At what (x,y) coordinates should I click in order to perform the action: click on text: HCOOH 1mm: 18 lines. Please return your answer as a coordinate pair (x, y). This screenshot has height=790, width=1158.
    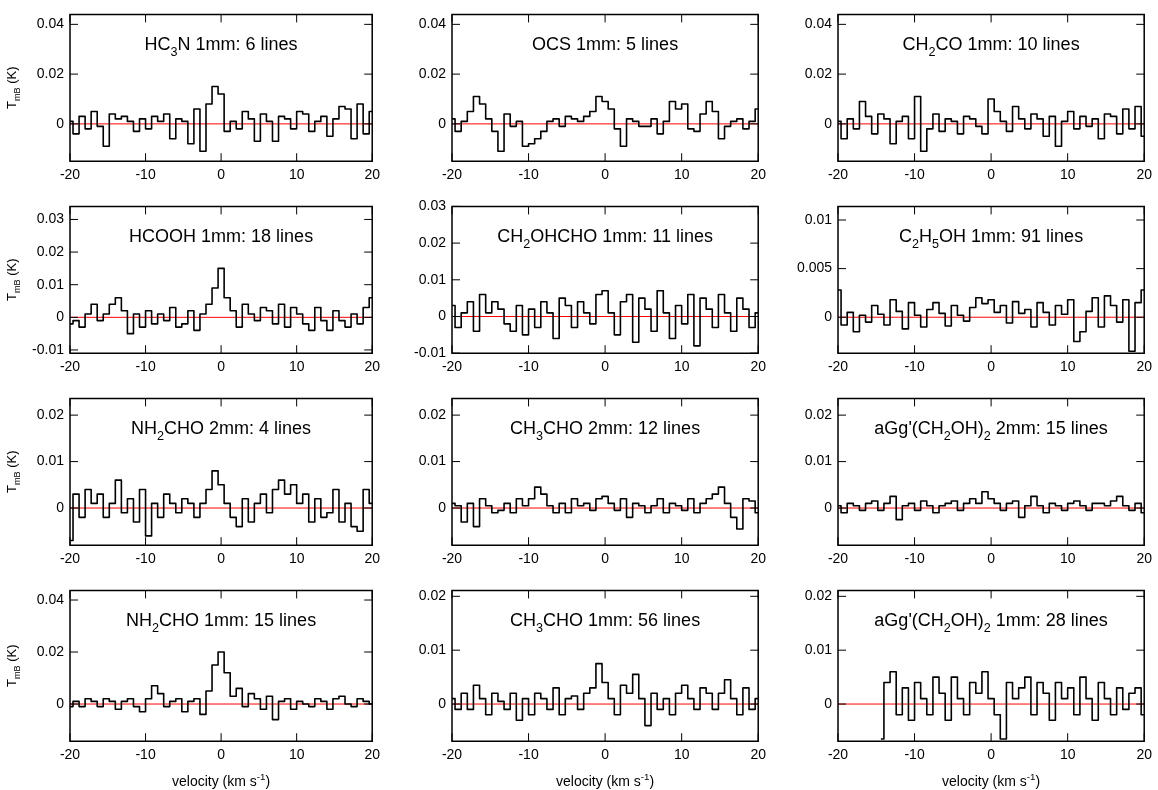
    Looking at the image, I should click on (221, 236).